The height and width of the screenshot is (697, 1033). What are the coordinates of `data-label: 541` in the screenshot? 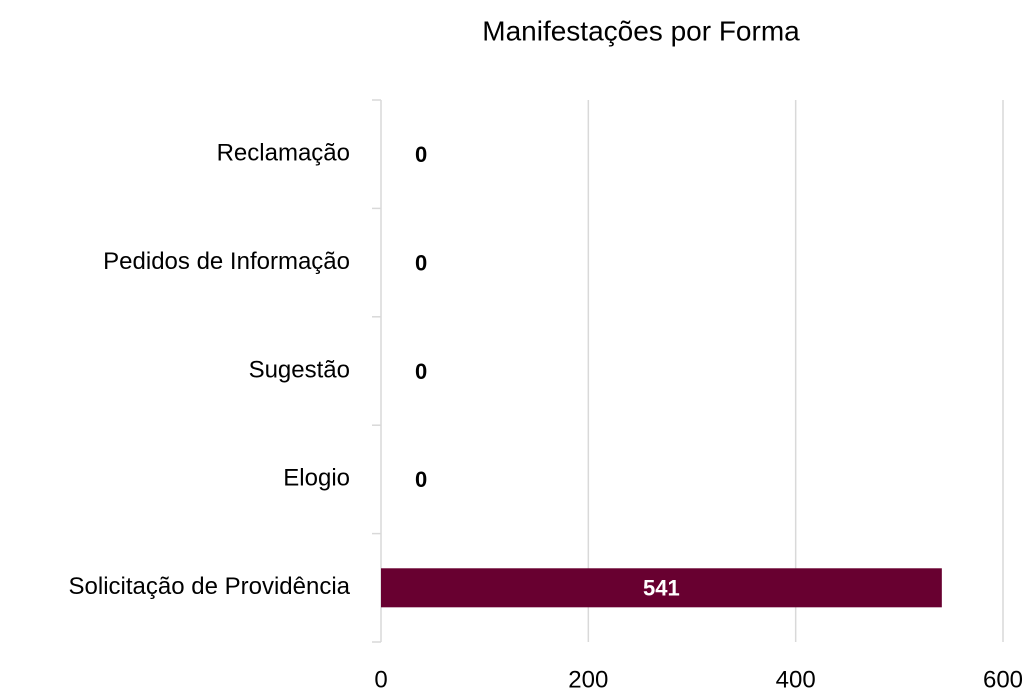 It's located at (661, 588).